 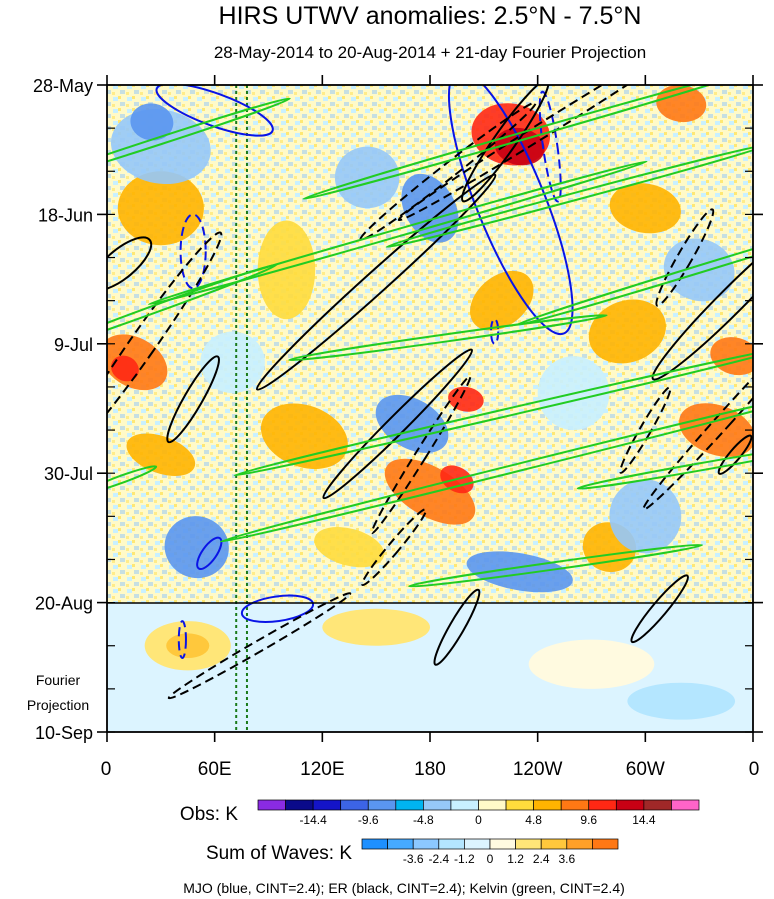 What do you see at coordinates (64, 604) in the screenshot?
I see `y-tick-label-4: 20-Aug` at bounding box center [64, 604].